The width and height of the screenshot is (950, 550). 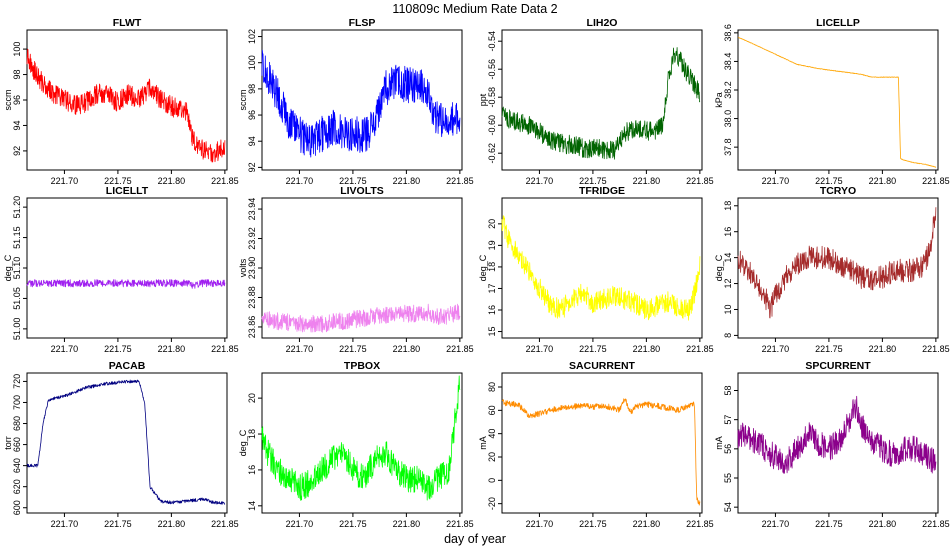 I want to click on y-axis-label: mA, so click(x=483, y=443).